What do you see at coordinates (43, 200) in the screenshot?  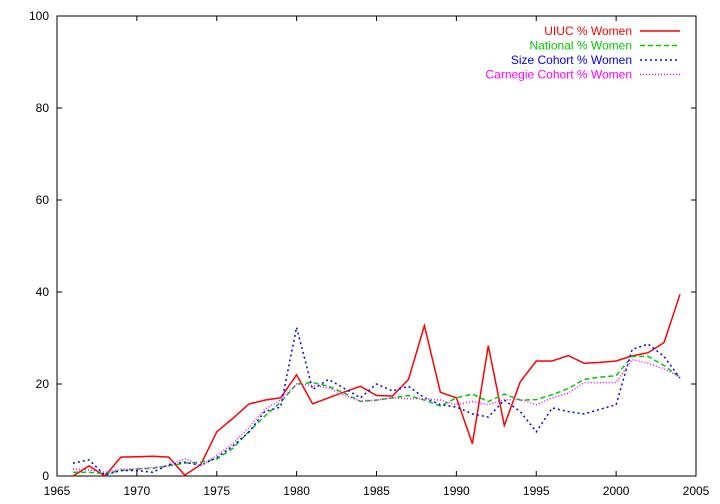 I see `y-tick-label: 60` at bounding box center [43, 200].